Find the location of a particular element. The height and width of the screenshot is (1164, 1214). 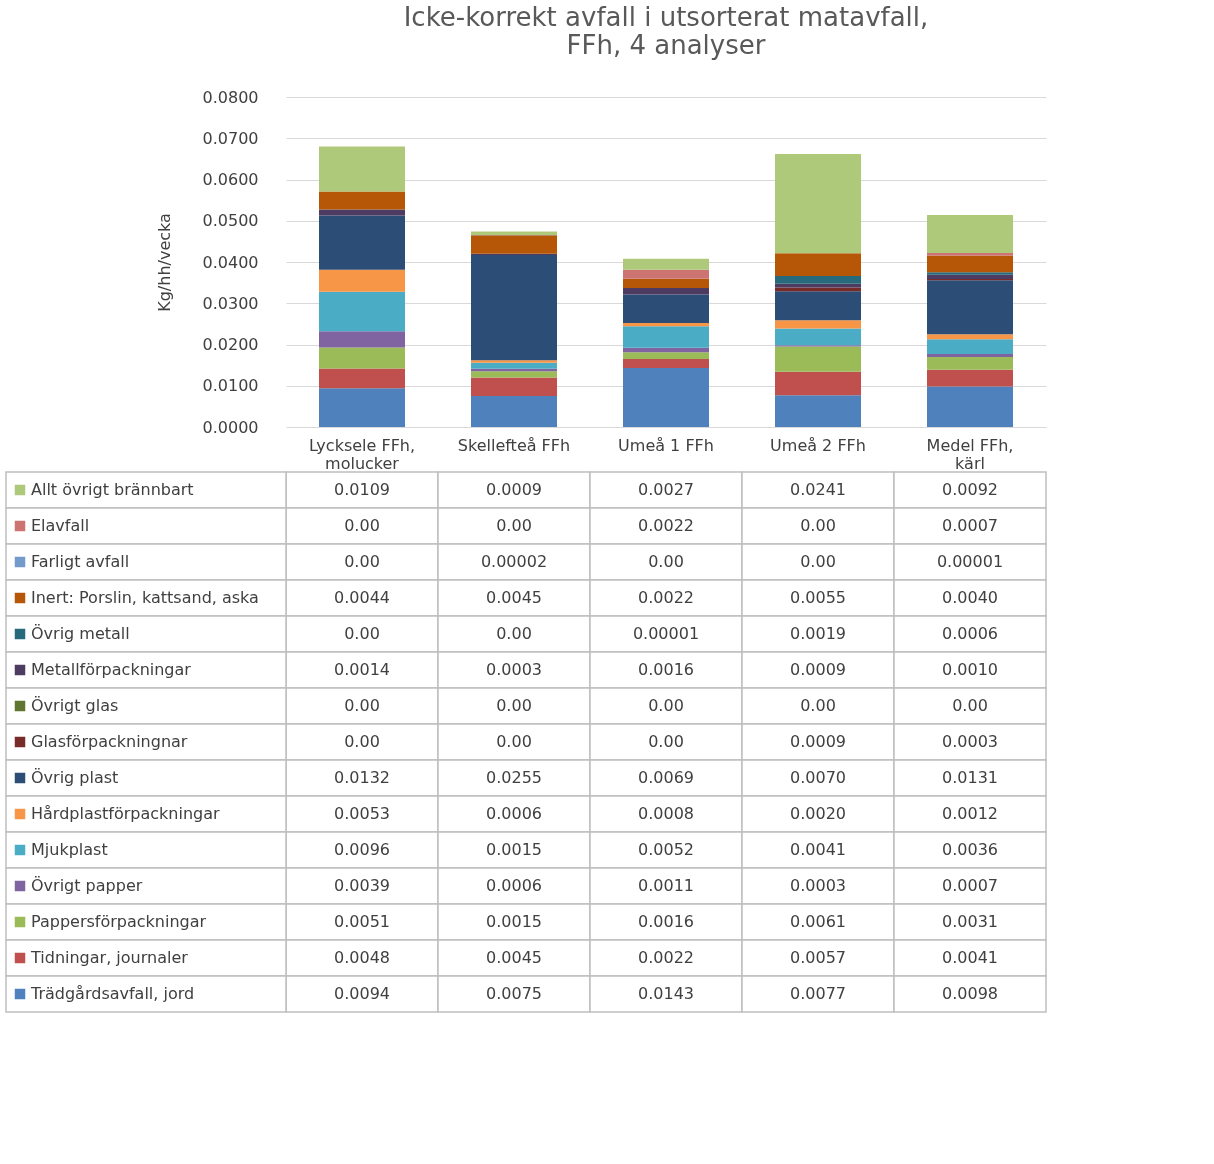

data-label: 0.0094 is located at coordinates (362, 993).